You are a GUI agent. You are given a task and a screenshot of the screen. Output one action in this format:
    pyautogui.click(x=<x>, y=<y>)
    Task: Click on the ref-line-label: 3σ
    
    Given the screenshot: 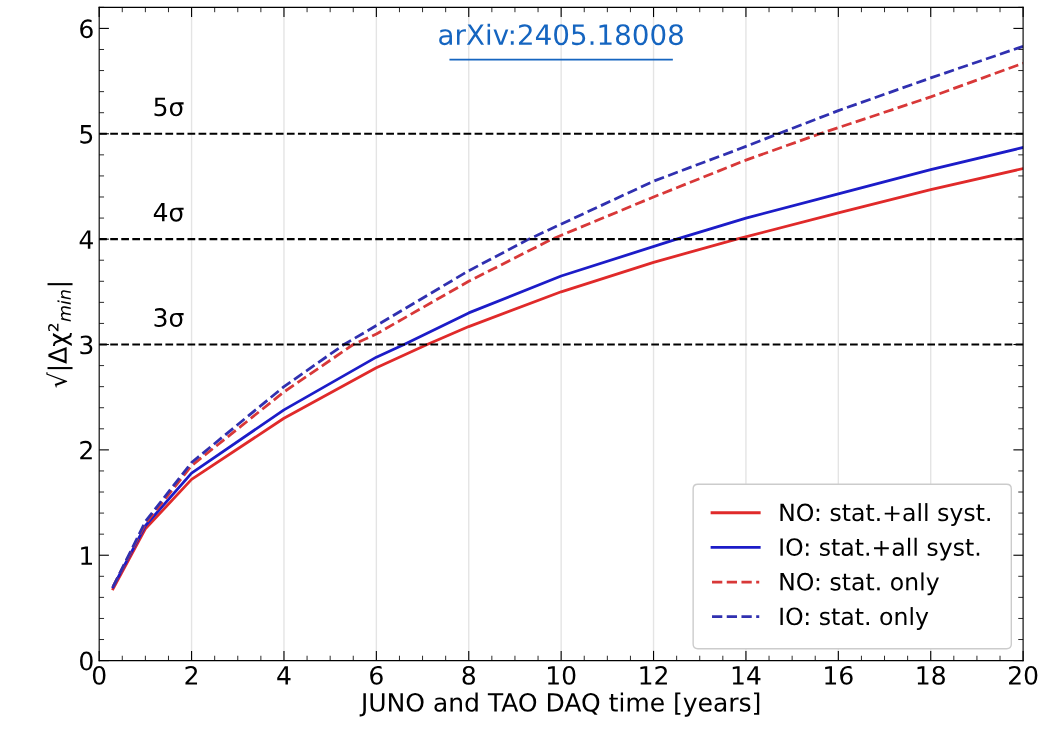 What is the action you would take?
    pyautogui.click(x=169, y=318)
    